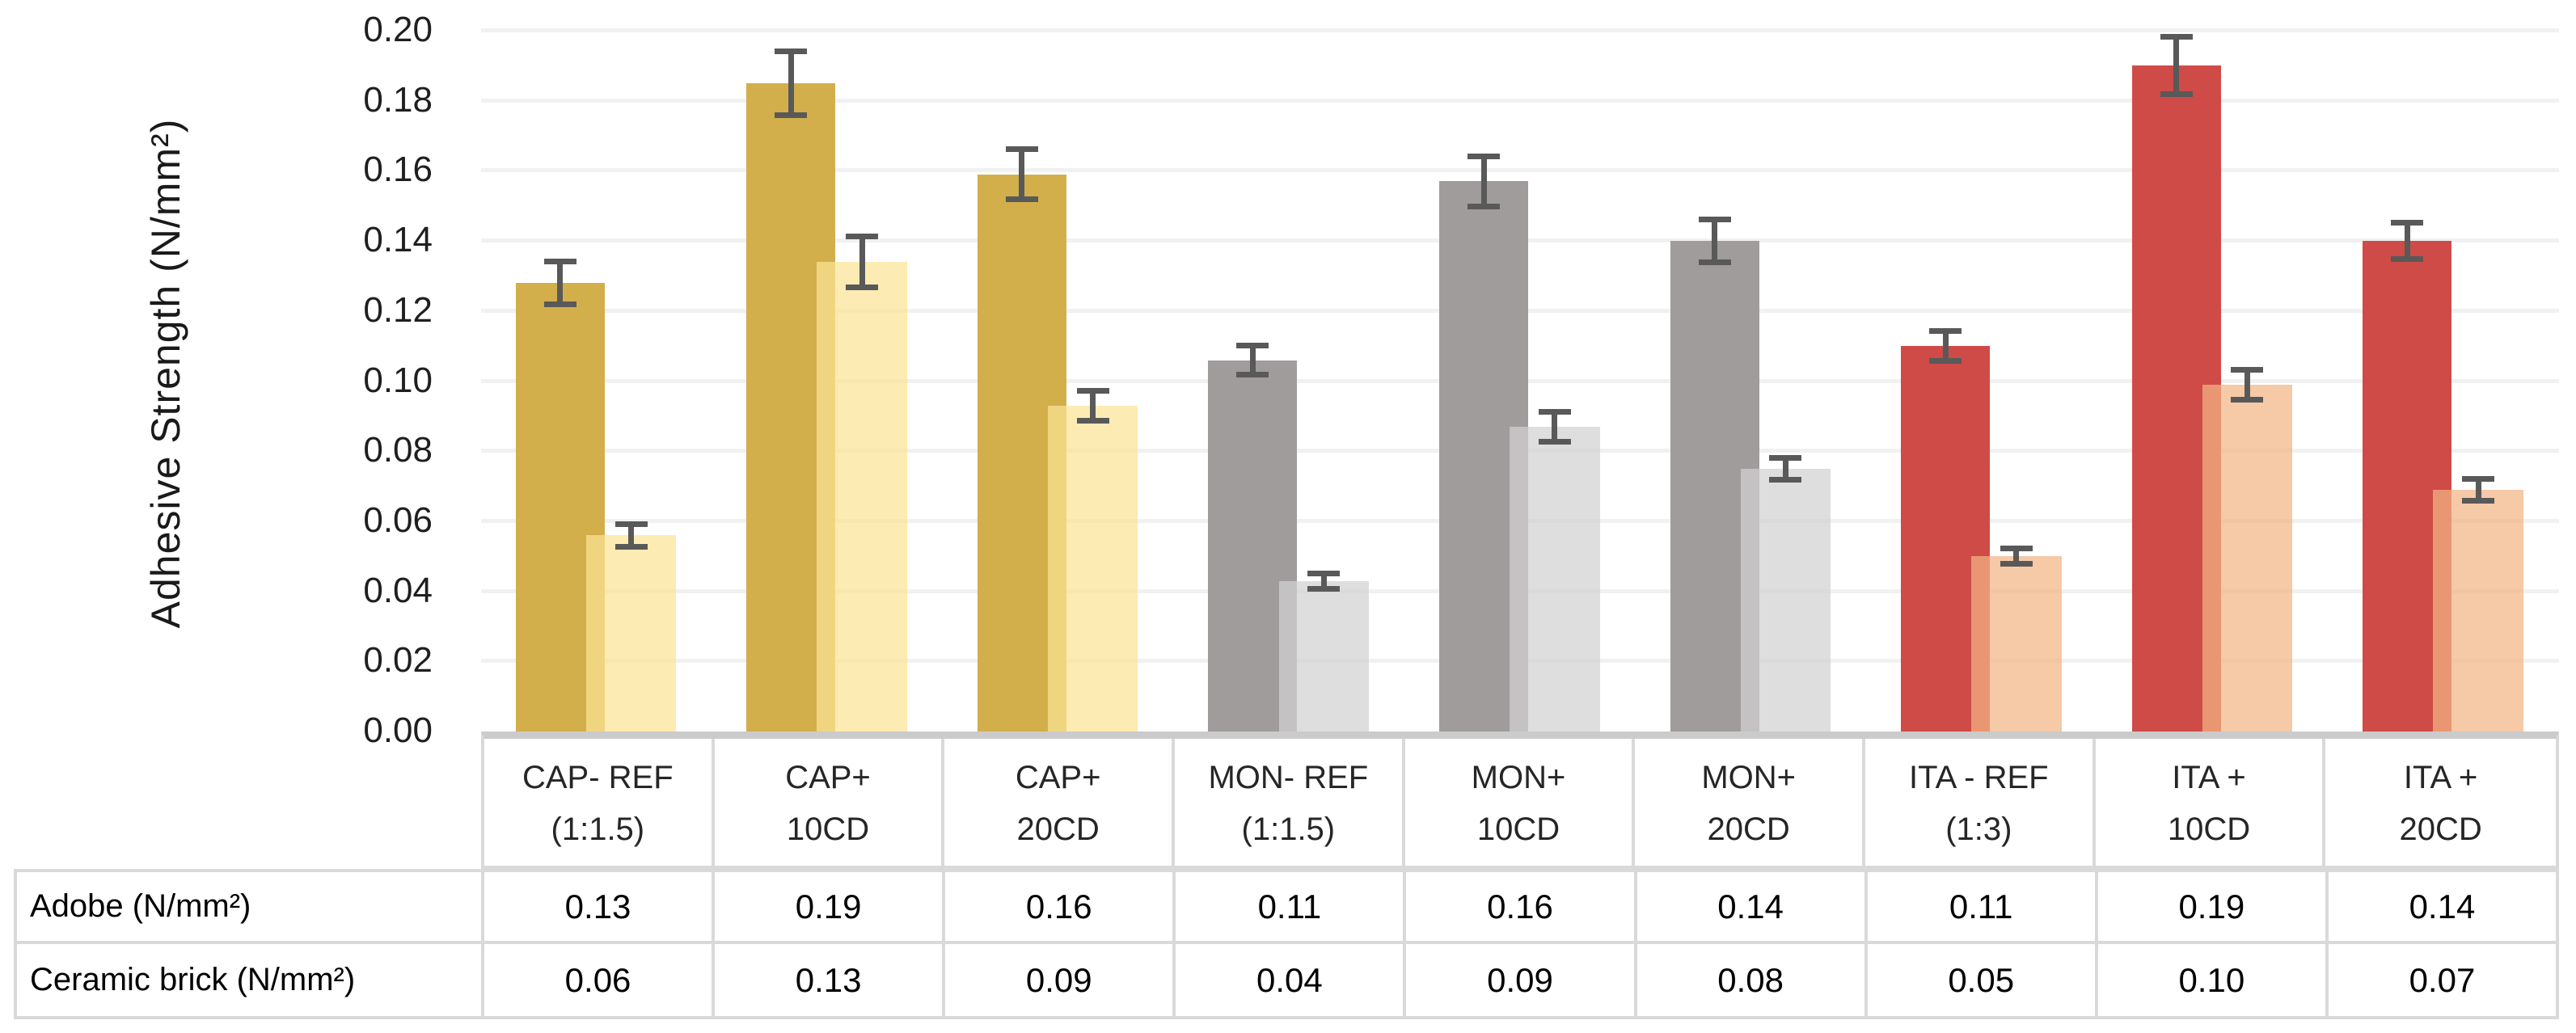 The width and height of the screenshot is (2576, 1033). Describe the element at coordinates (1521, 907) in the screenshot. I see `table-cell: 0.16` at that location.